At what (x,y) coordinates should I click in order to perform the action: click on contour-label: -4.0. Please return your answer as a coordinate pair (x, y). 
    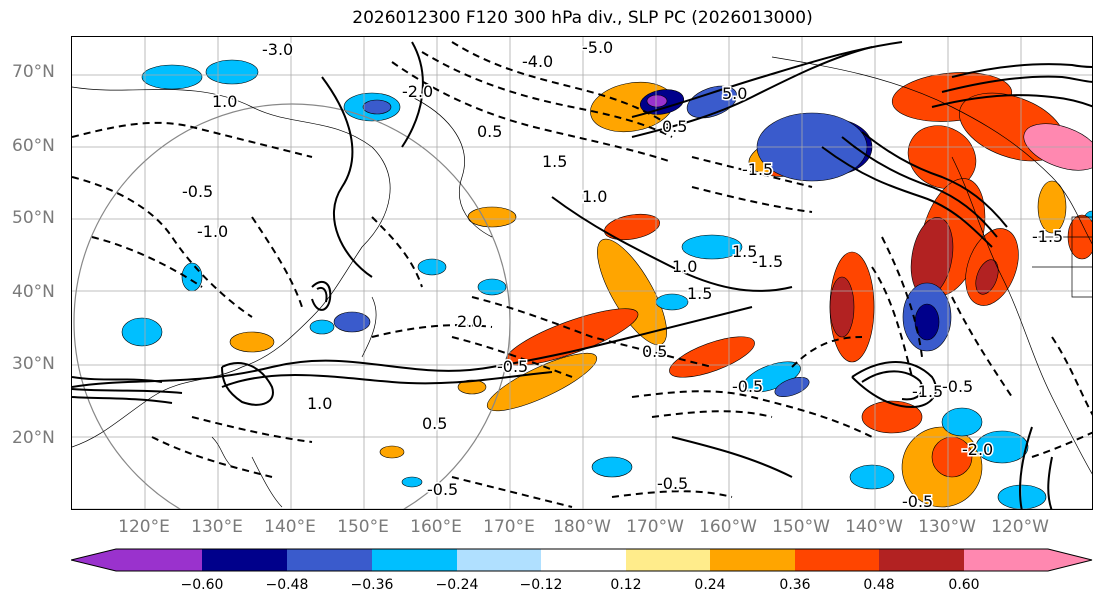
    Looking at the image, I should click on (537, 61).